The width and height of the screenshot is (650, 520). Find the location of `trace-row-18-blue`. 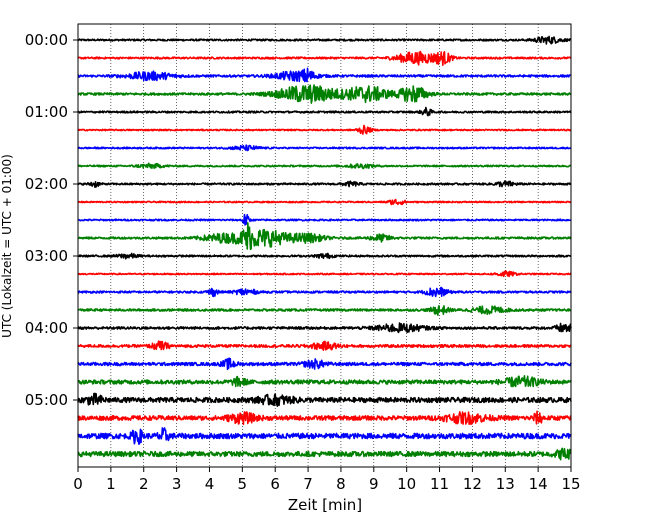

trace-row-18-blue is located at coordinates (324, 364).